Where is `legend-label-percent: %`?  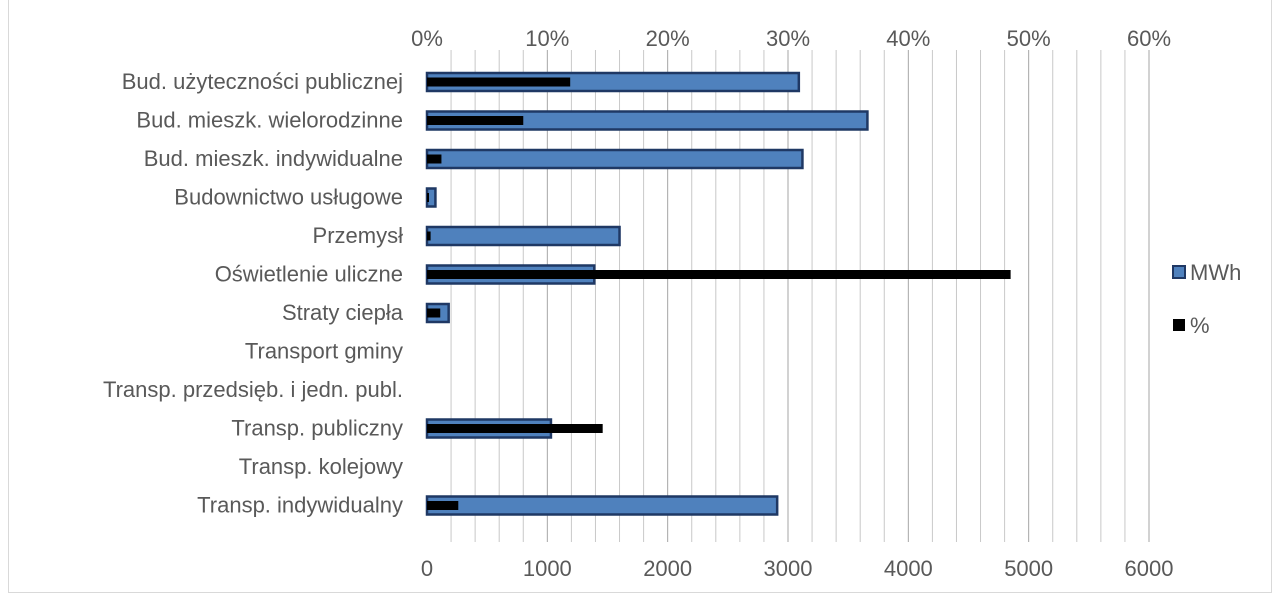 legend-label-percent: % is located at coordinates (1200, 325).